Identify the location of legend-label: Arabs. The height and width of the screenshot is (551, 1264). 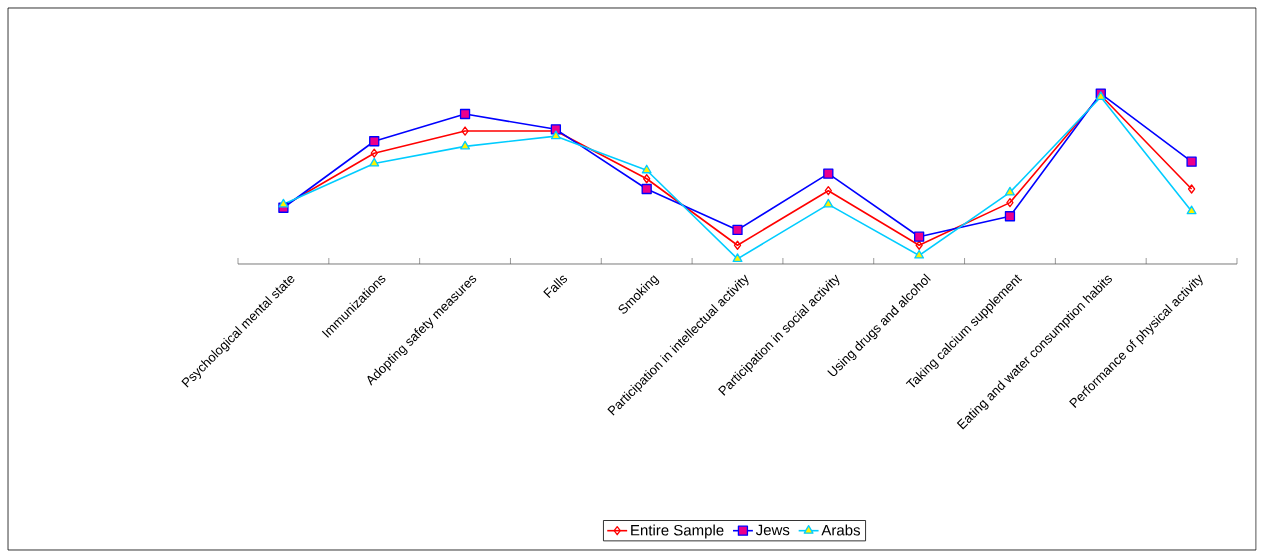
(840, 530).